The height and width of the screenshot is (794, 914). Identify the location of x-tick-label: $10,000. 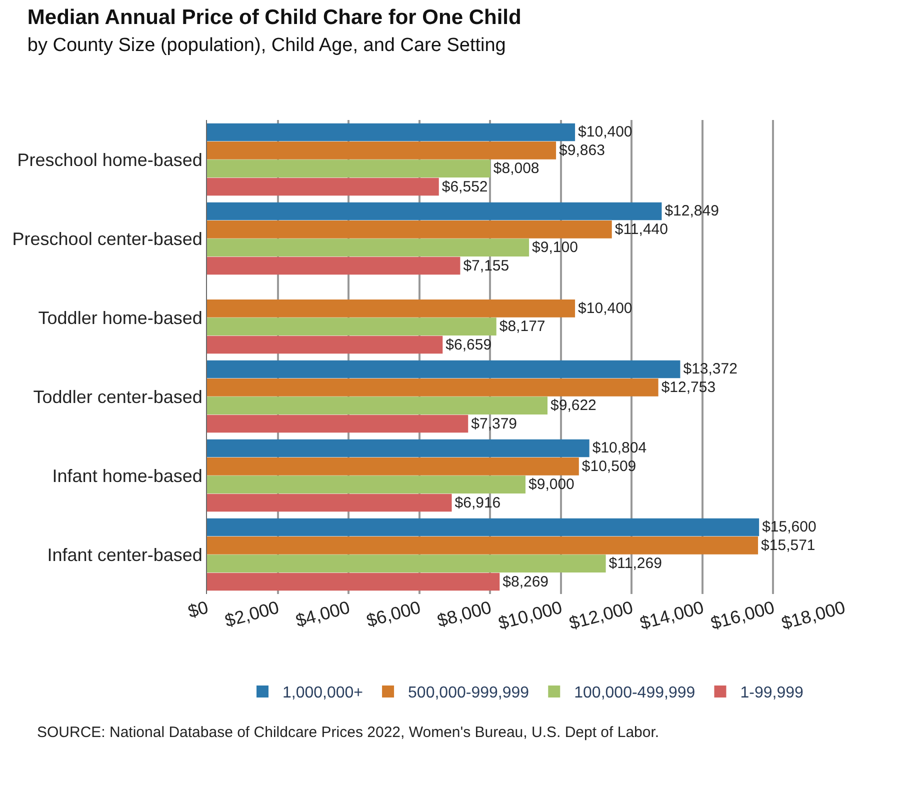
(530, 615).